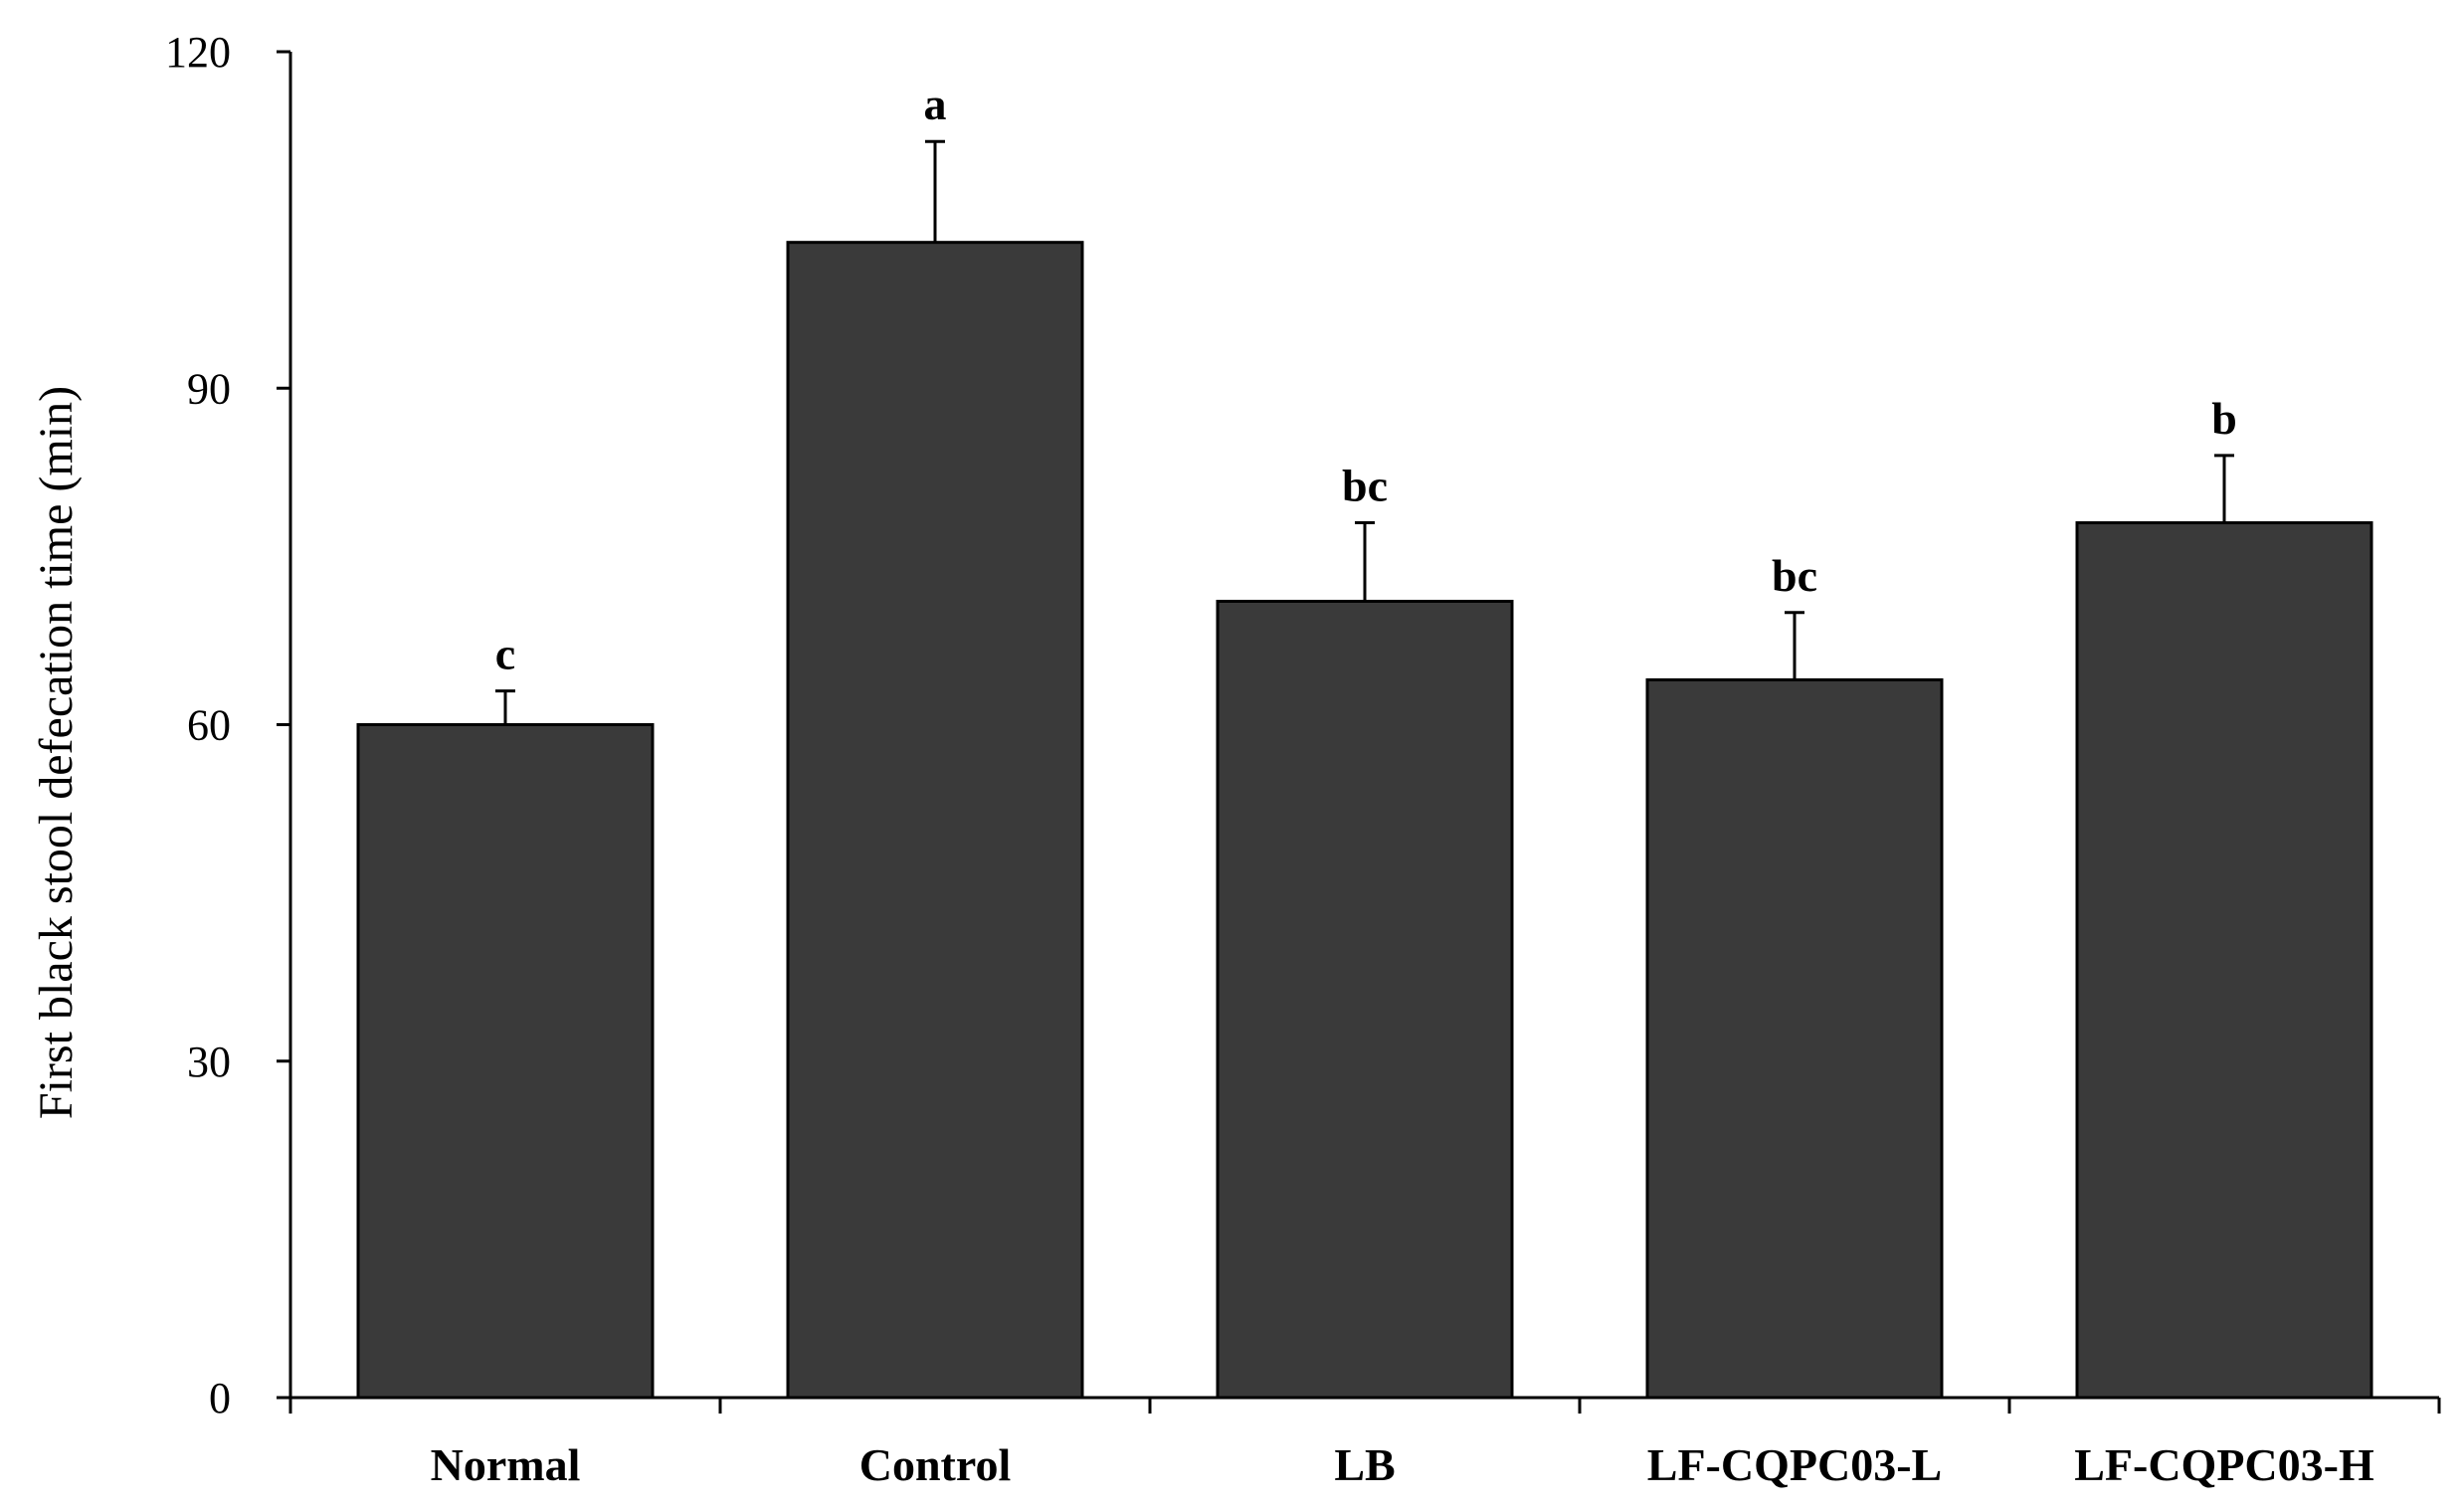  Describe the element at coordinates (209, 1062) in the screenshot. I see `y-tick-label: 30` at that location.